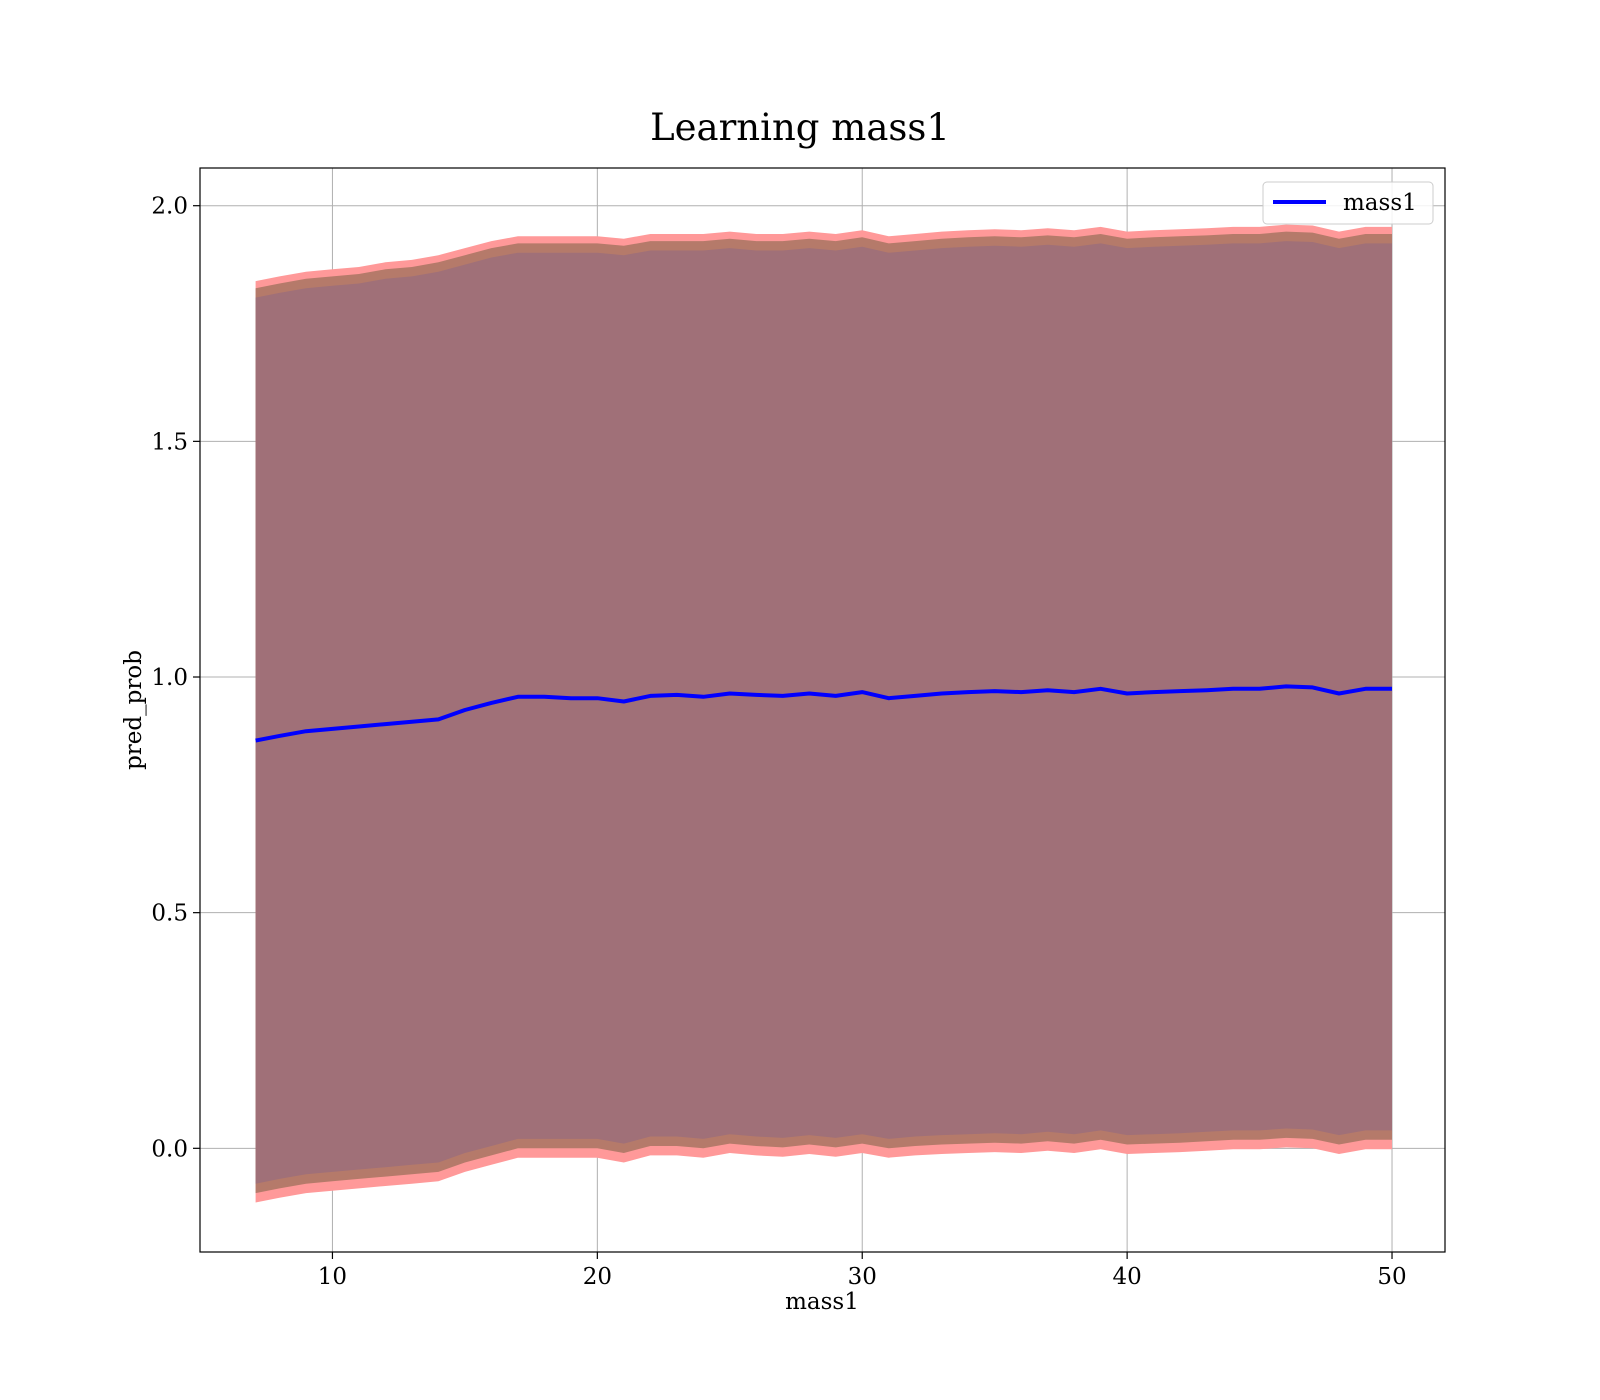  I want to click on legend-box, so click(1348, 203).